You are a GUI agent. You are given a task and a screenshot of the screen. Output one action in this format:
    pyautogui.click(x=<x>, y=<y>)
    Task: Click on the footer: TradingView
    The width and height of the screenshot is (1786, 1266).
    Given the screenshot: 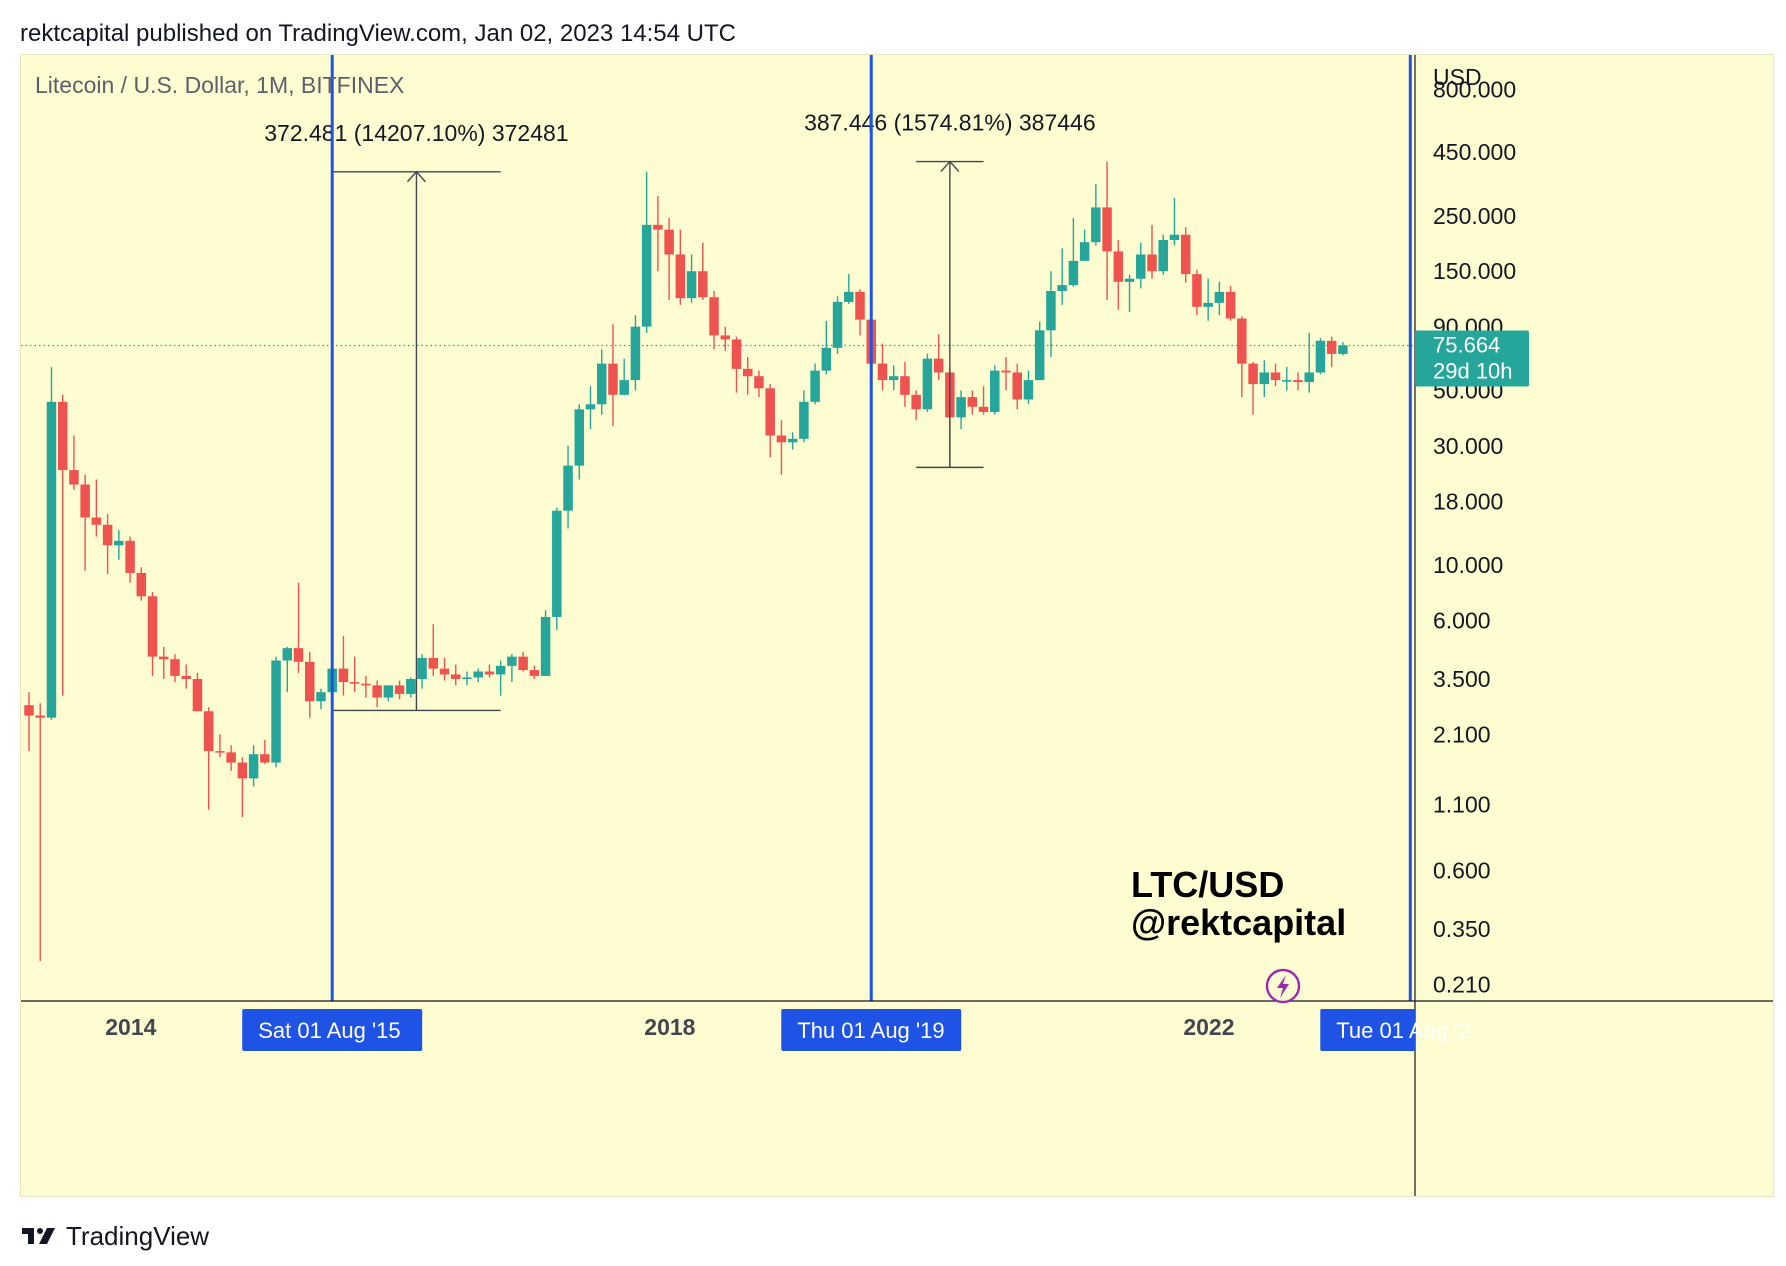 What is the action you would take?
    pyautogui.click(x=114, y=1236)
    